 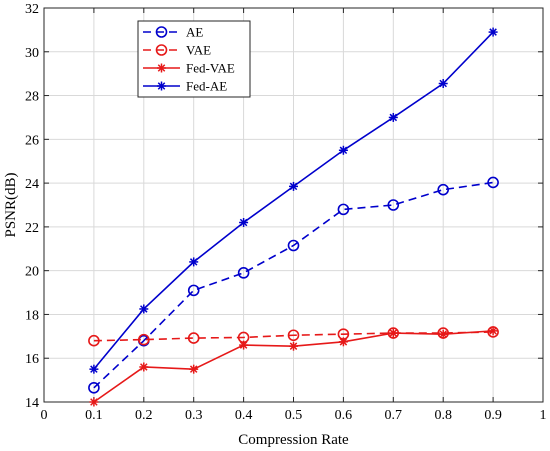 I want to click on y-tick-label: 18, so click(x=32, y=315).